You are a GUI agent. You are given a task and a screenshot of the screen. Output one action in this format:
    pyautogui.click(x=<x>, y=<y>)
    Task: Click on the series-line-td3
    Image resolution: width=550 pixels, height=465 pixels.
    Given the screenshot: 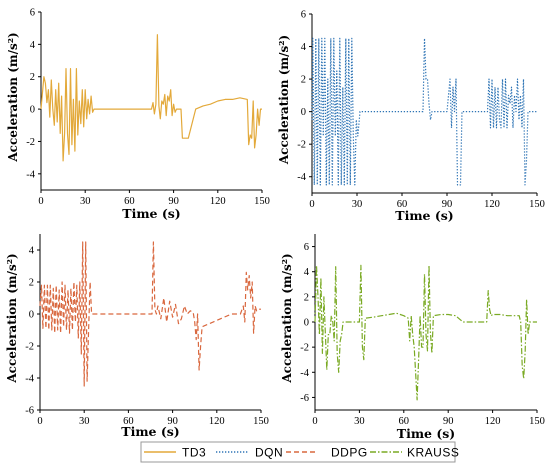 What is the action you would take?
    pyautogui.click(x=151, y=98)
    